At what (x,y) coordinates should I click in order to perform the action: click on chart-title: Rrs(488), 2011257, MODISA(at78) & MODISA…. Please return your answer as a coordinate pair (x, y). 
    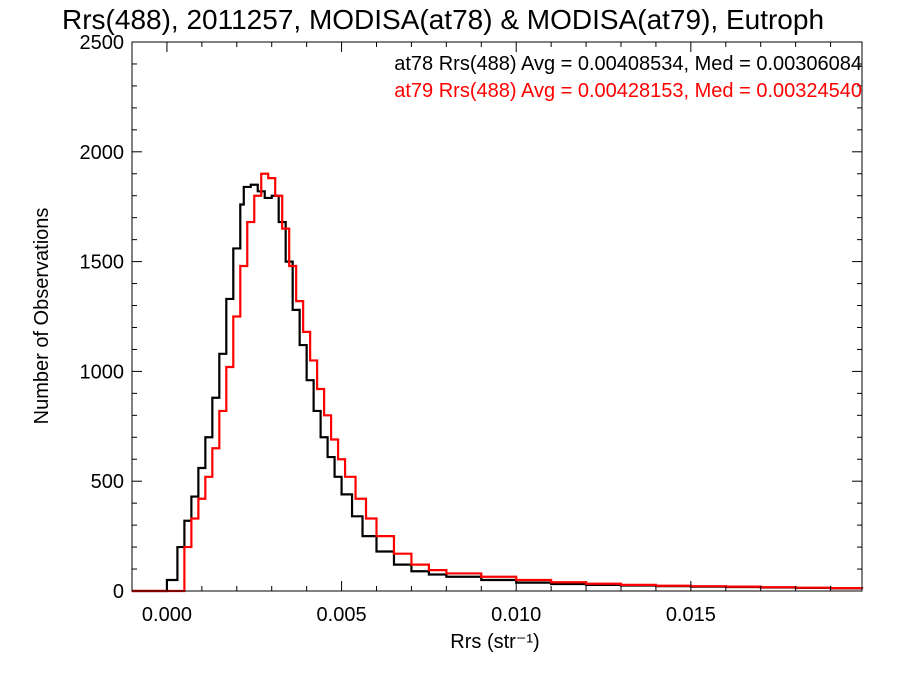
    Looking at the image, I should click on (443, 19).